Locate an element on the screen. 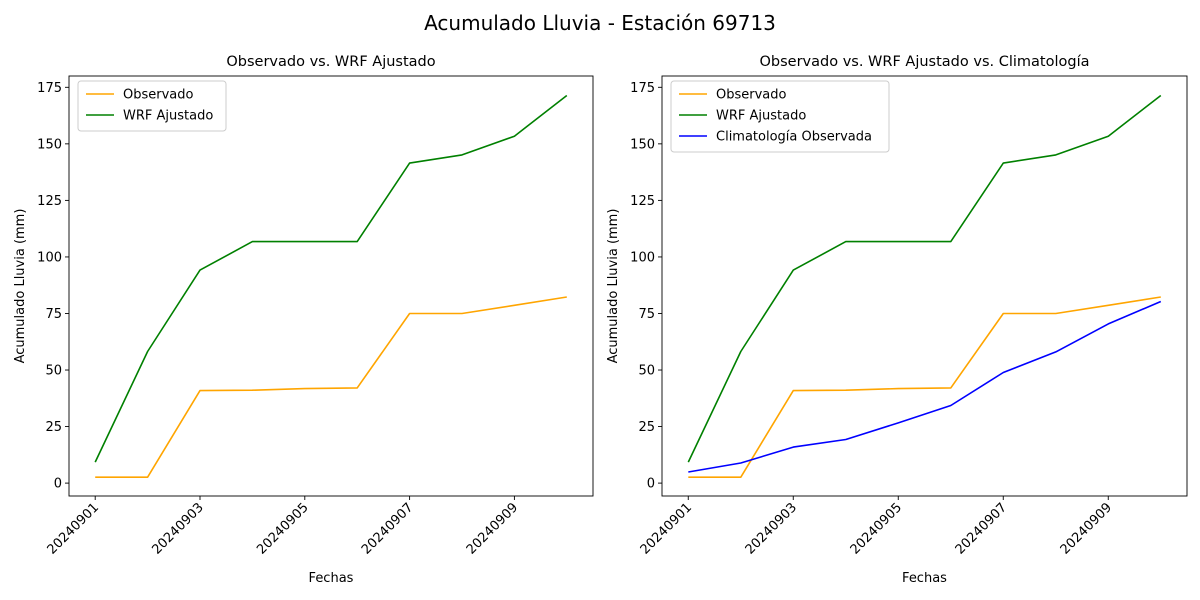 The height and width of the screenshot is (600, 1200). legend-label: Climatología Observada is located at coordinates (794, 137).